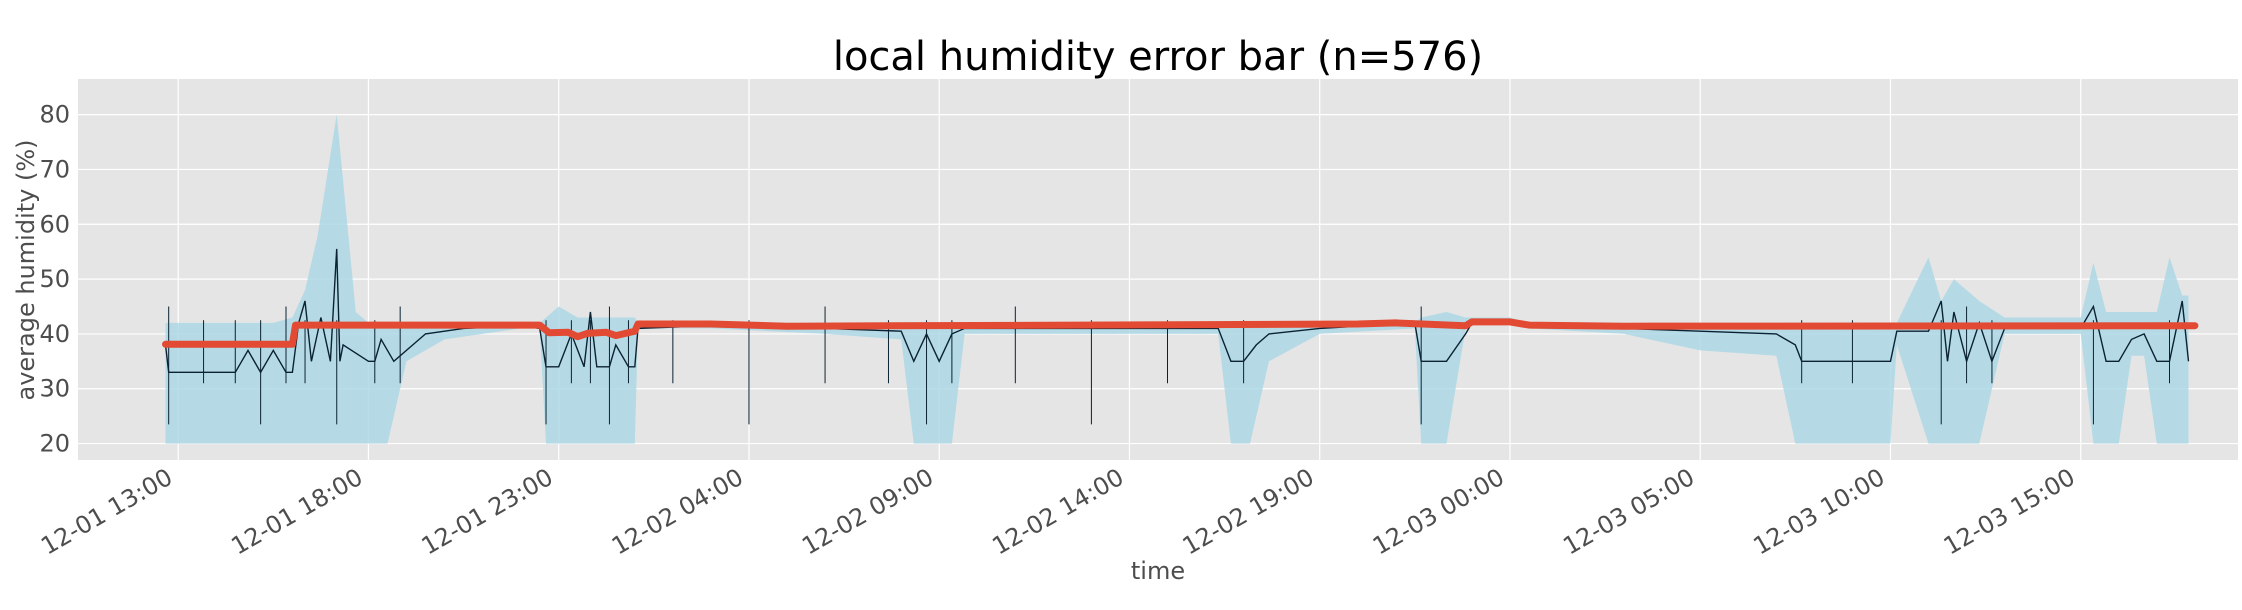  What do you see at coordinates (54, 115) in the screenshot?
I see `y-tick-label: 80` at bounding box center [54, 115].